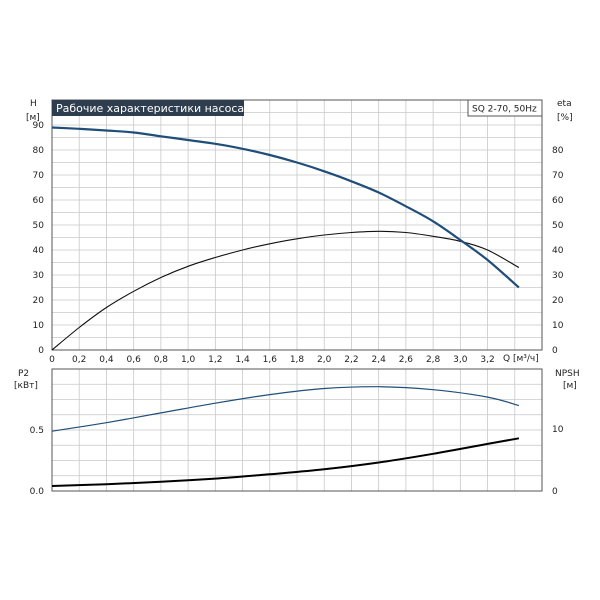 This screenshot has width=600, height=600. Describe the element at coordinates (242, 360) in the screenshot. I see `x-tick-label: 1,4` at that location.